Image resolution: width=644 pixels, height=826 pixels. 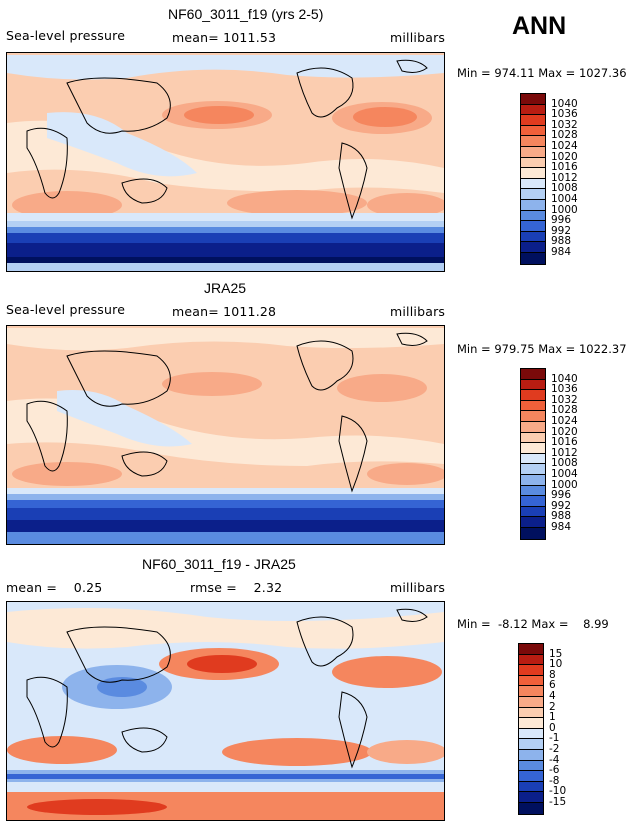 What do you see at coordinates (225, 776) in the screenshot?
I see `southern-negative-core` at bounding box center [225, 776].